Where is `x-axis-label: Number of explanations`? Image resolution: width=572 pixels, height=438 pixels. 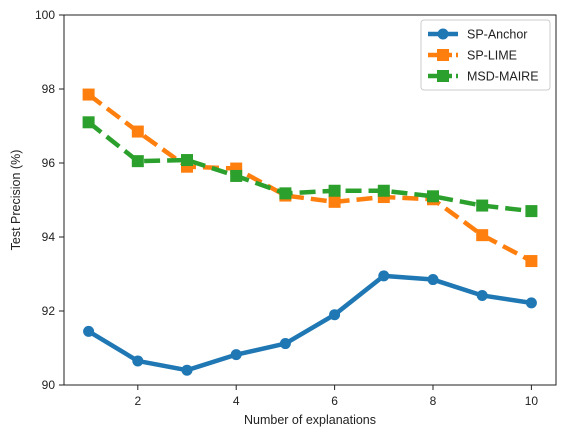 x-axis-label: Number of explanations is located at coordinates (310, 420).